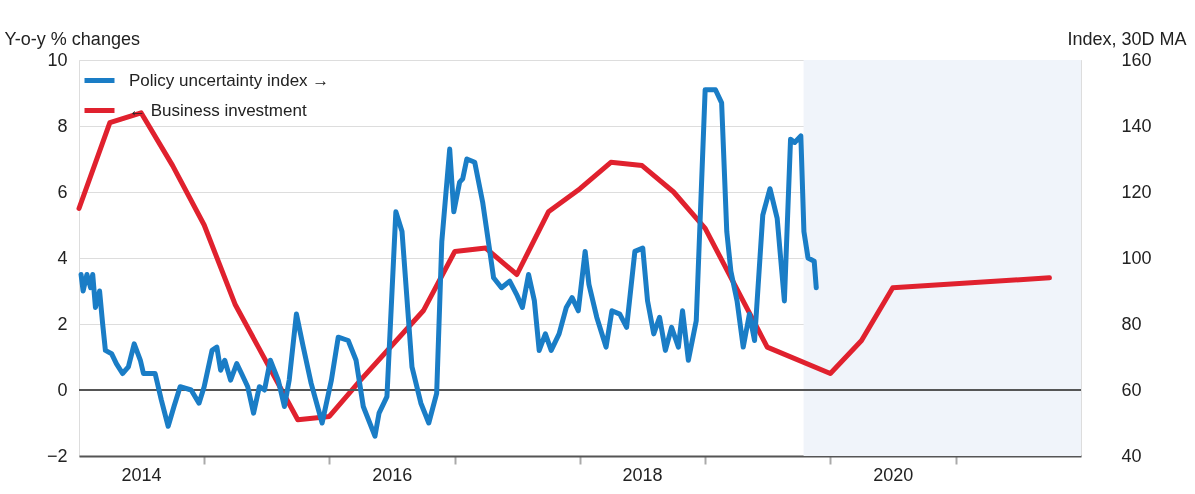 The height and width of the screenshot is (494, 1195). Describe the element at coordinates (62, 257) in the screenshot. I see `y-tick-label: 4` at that location.